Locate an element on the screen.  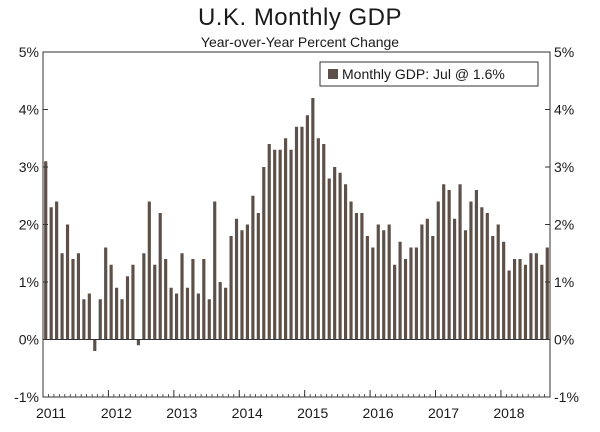
y-tick-label-left: -1% is located at coordinates (26, 397).